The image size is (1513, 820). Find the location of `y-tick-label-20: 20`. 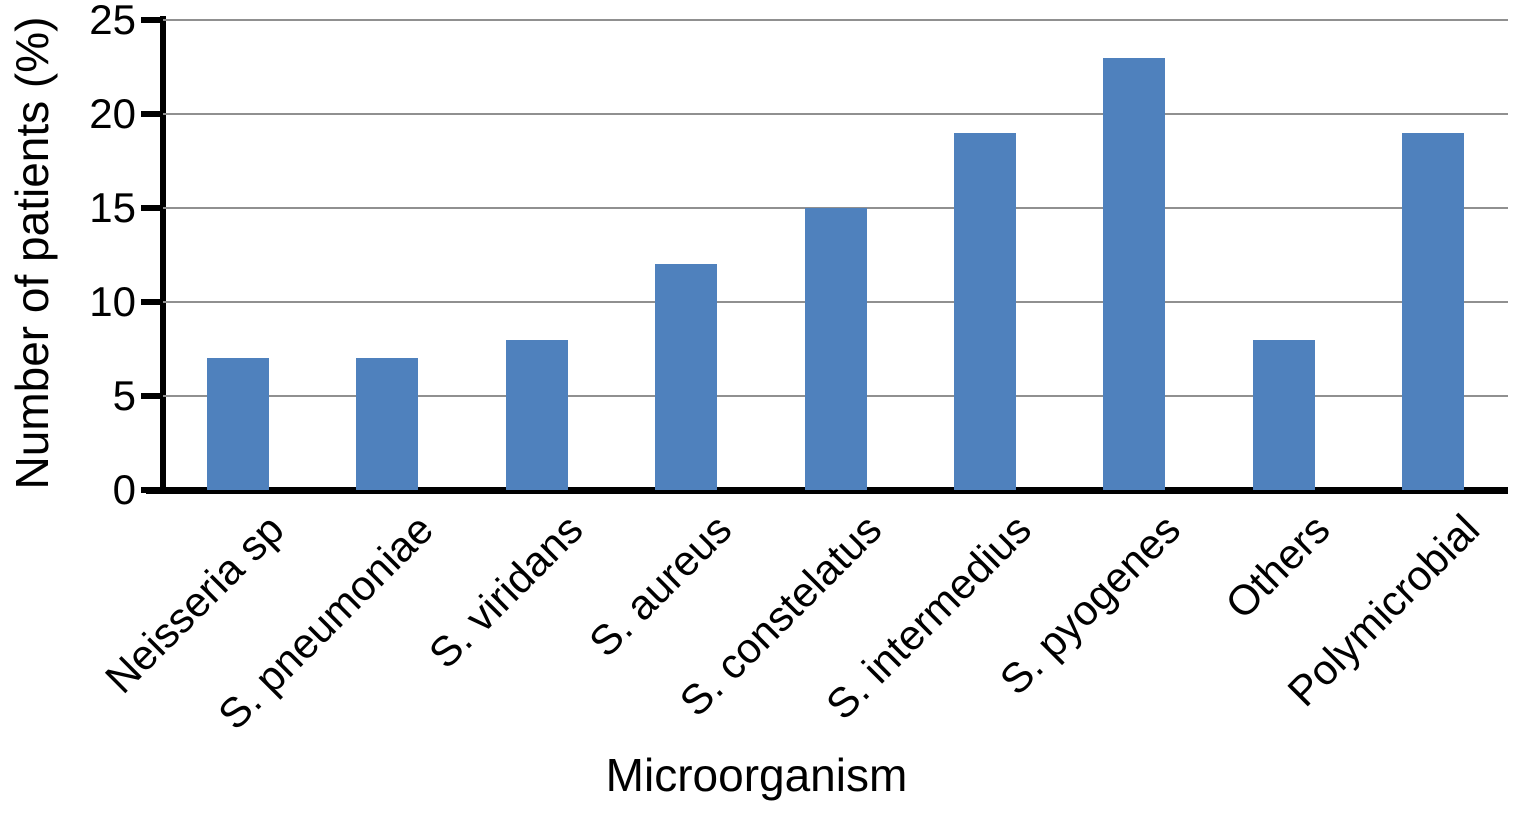

y-tick-label-20: 20 is located at coordinates (112, 113).